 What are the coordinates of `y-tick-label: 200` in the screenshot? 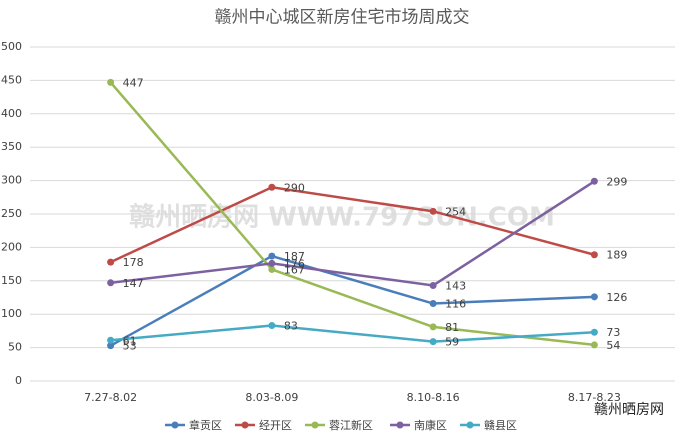 It's located at (11, 246).